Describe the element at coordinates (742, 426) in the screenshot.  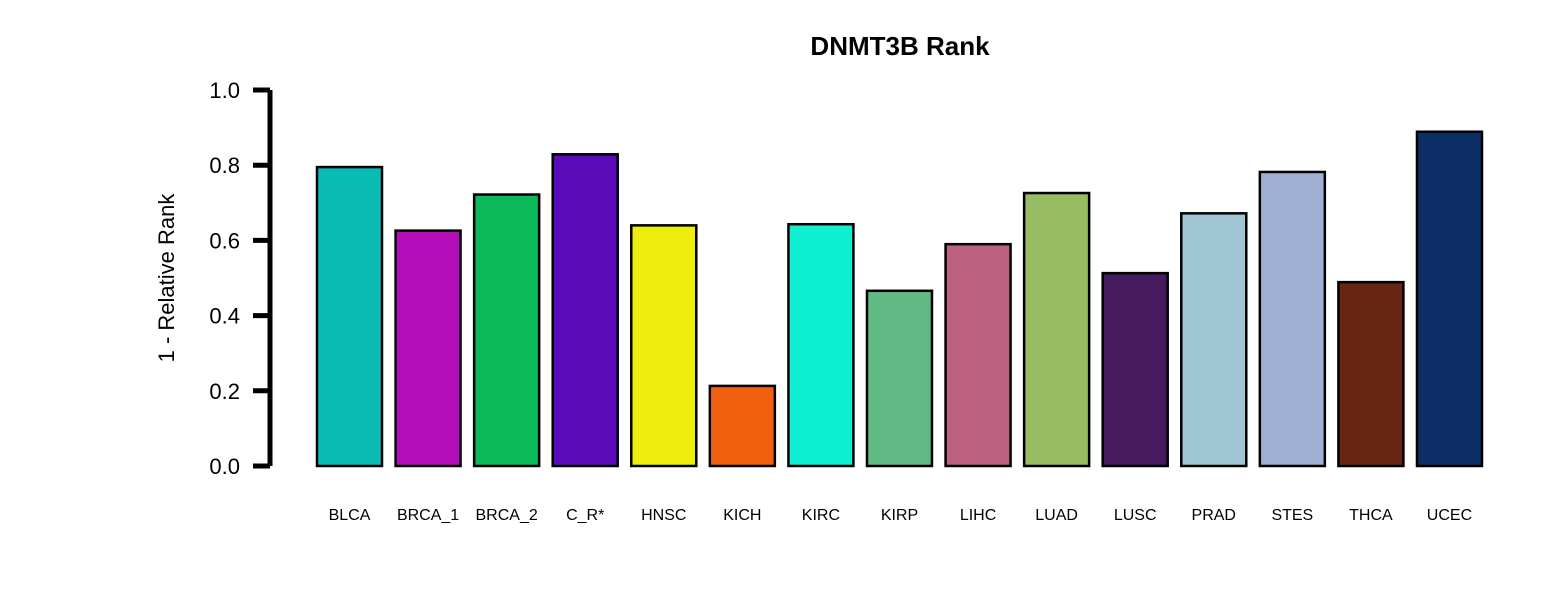
I see `bar-kich` at that location.